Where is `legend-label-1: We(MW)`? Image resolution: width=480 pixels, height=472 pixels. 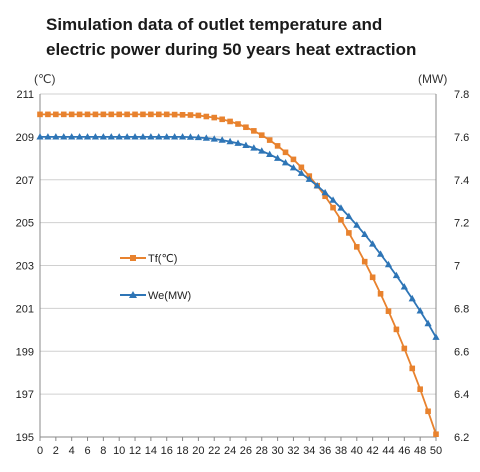 legend-label-1: We(MW) is located at coordinates (169, 296).